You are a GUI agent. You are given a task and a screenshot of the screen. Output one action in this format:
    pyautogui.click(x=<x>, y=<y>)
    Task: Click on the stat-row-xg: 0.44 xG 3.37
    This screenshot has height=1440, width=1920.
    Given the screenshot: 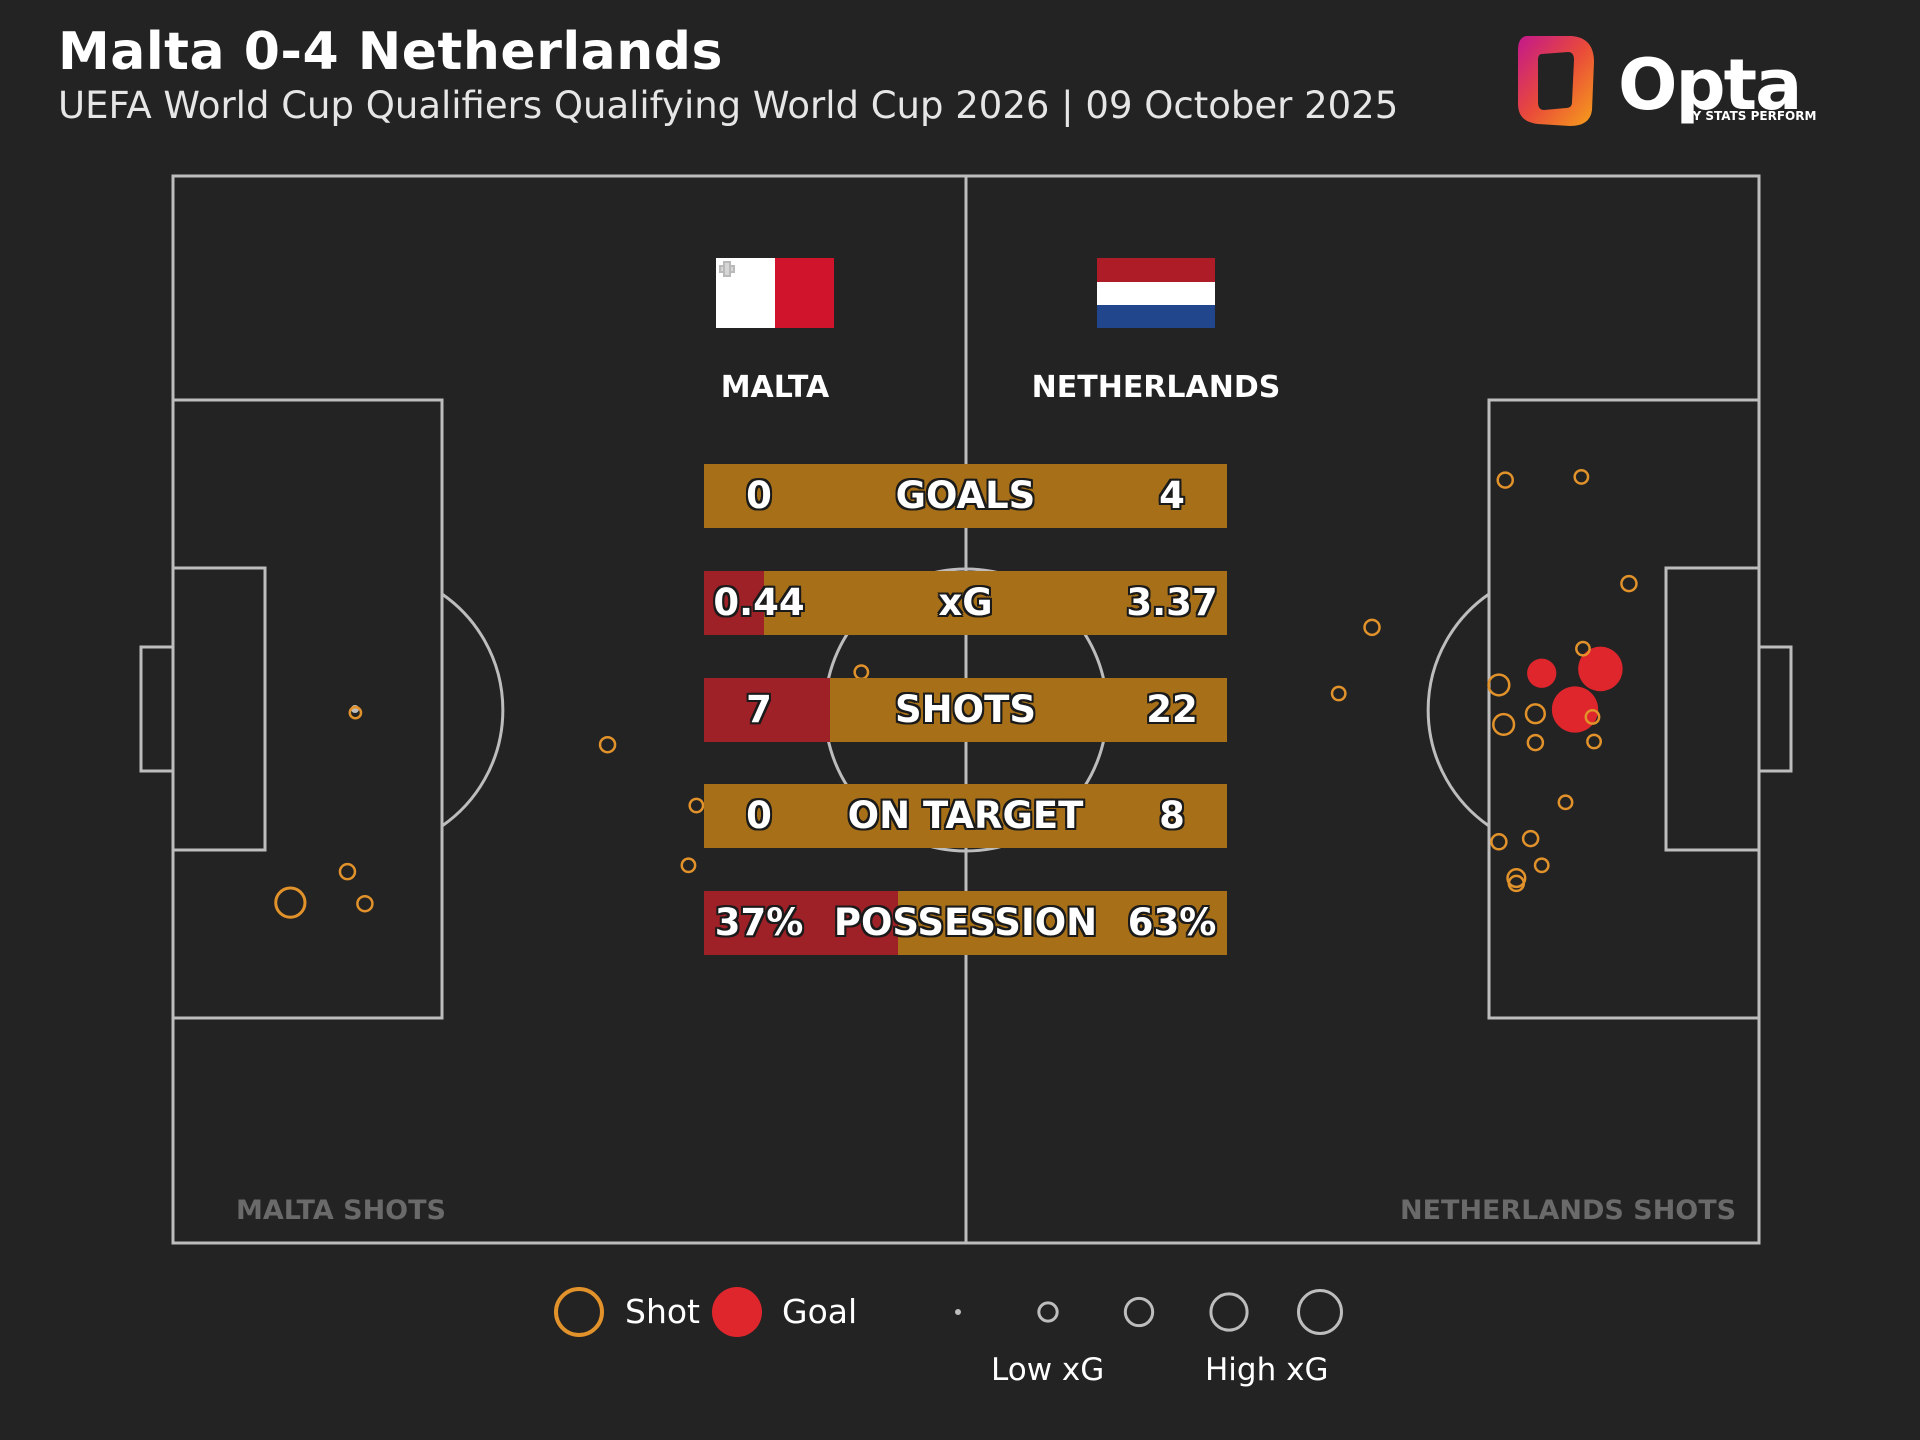 What is the action you would take?
    pyautogui.click(x=965, y=603)
    